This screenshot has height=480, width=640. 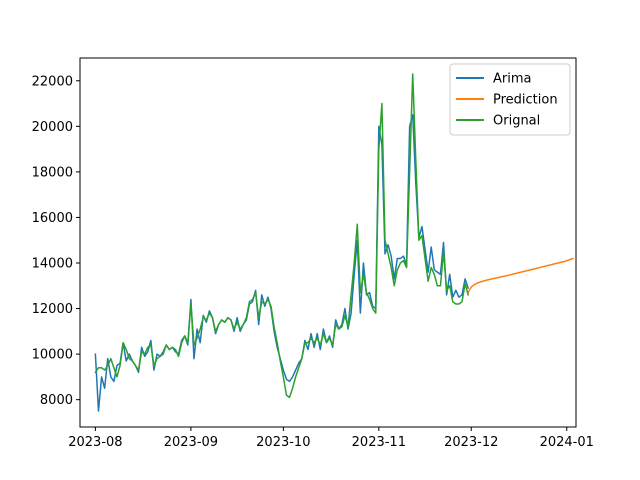 What do you see at coordinates (283, 442) in the screenshot?
I see `x-tick-label: 2023-10` at bounding box center [283, 442].